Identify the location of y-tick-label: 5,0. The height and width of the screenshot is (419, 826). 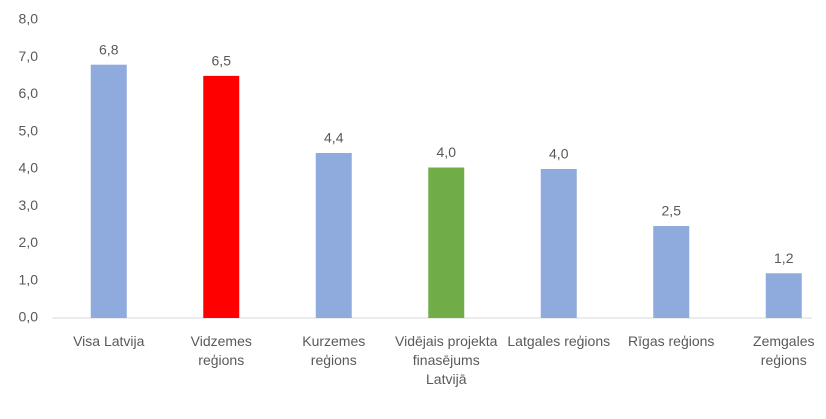
(29, 130).